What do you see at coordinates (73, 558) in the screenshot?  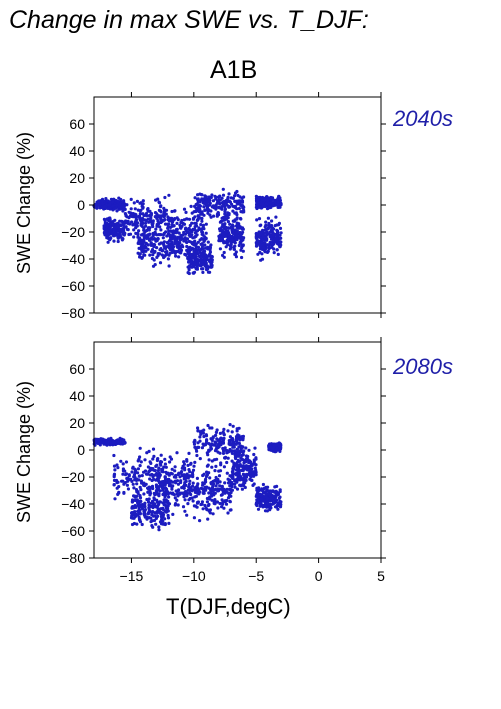 I see `y-tick-label: −80` at bounding box center [73, 558].